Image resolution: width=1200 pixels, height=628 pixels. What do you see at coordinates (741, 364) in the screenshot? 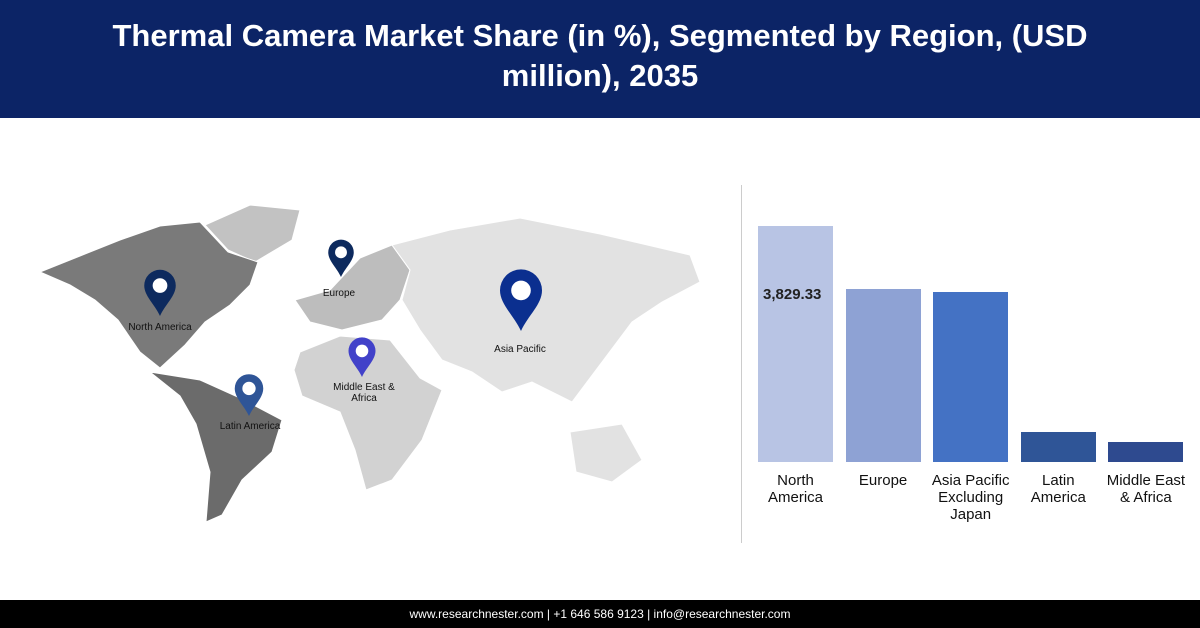
I see `separator` at bounding box center [741, 364].